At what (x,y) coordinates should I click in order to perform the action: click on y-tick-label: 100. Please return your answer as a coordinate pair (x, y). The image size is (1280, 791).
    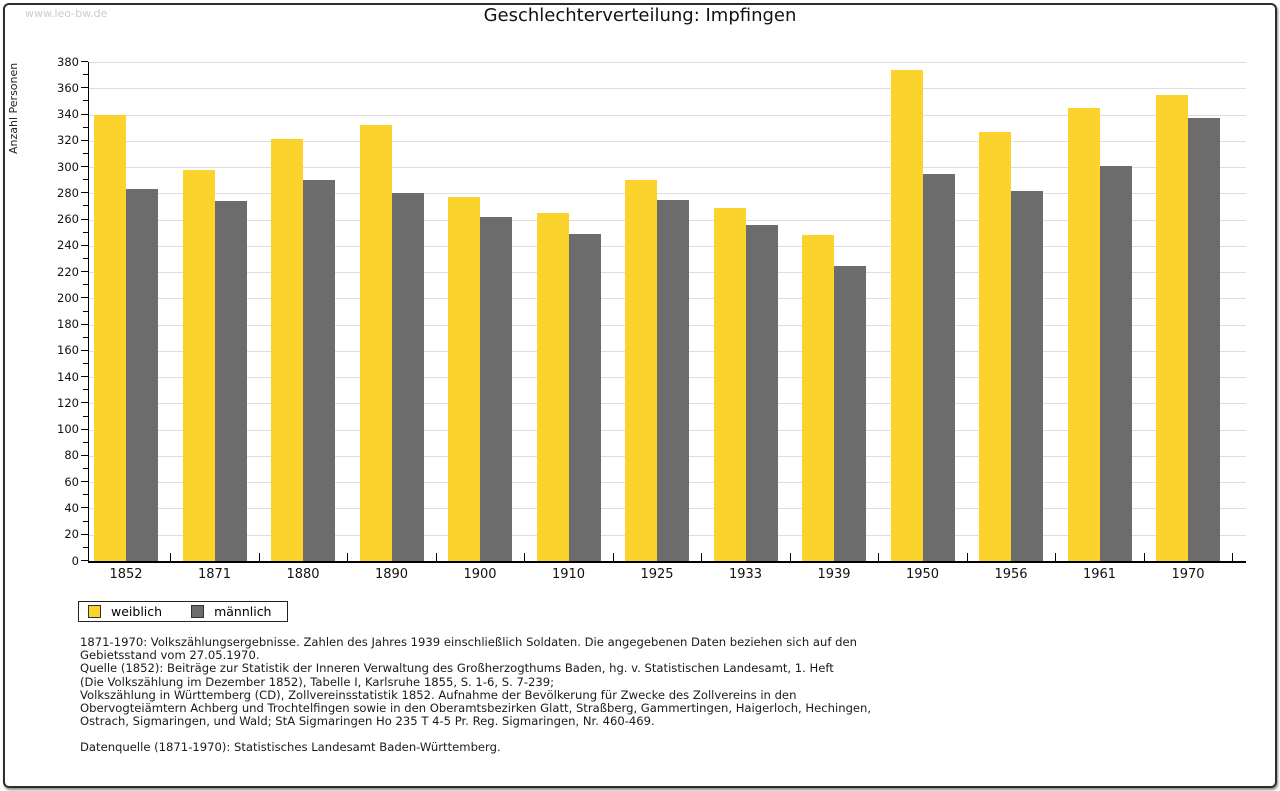
    Looking at the image, I should click on (68, 429).